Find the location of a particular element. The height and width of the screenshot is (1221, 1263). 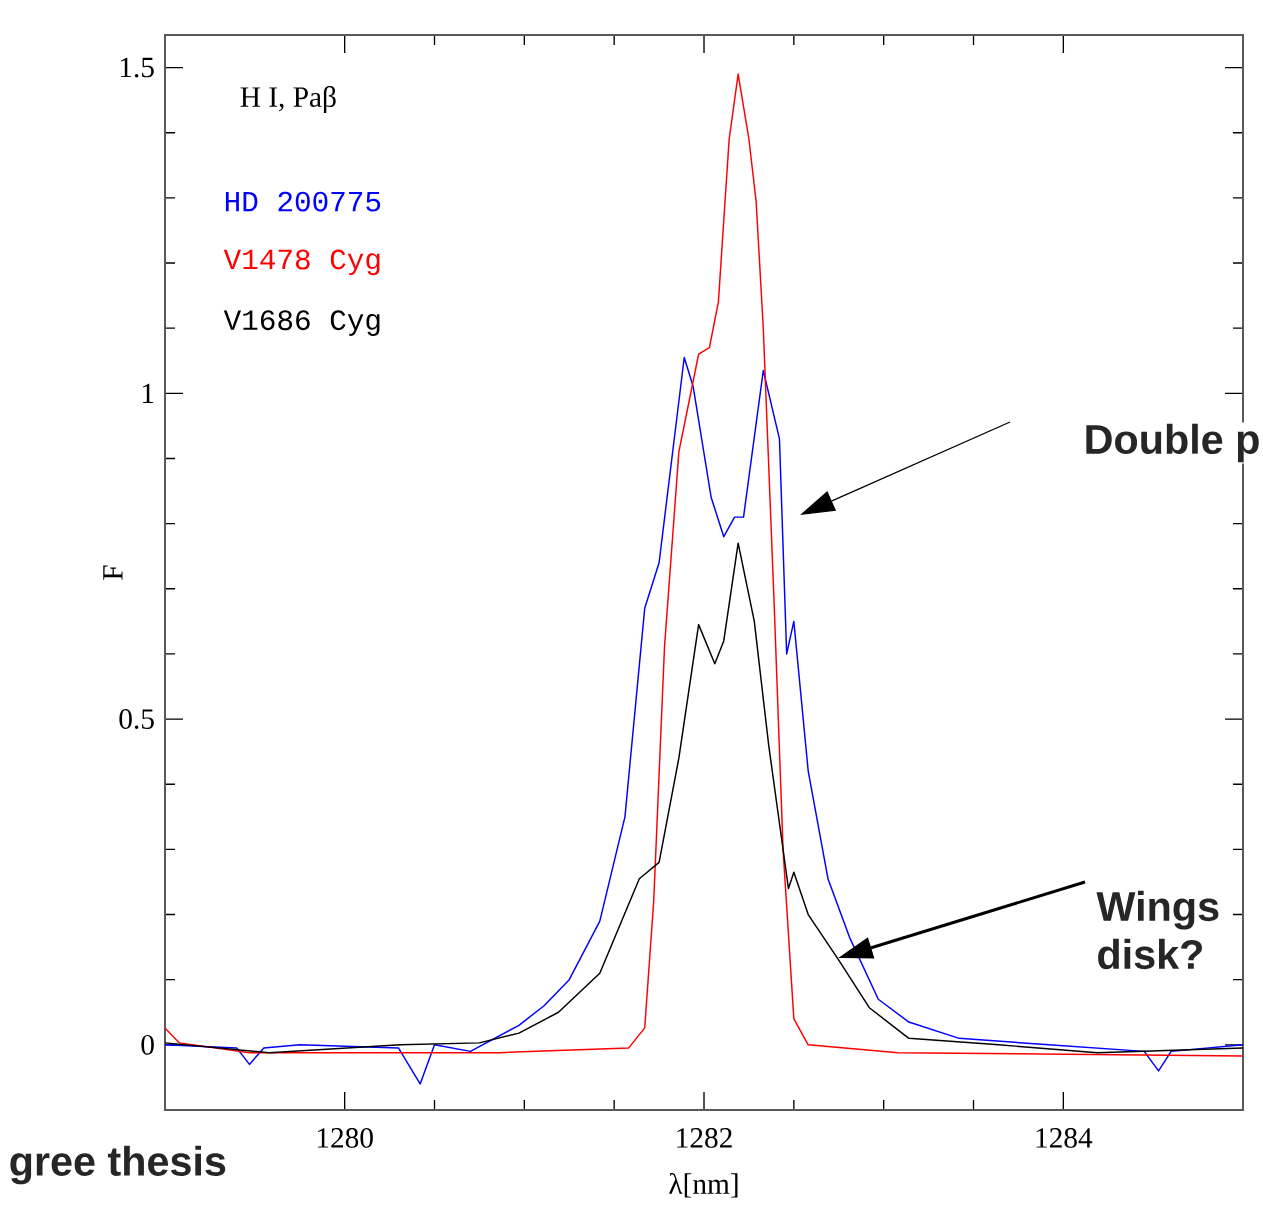

text: HD 200775 is located at coordinates (303, 201).